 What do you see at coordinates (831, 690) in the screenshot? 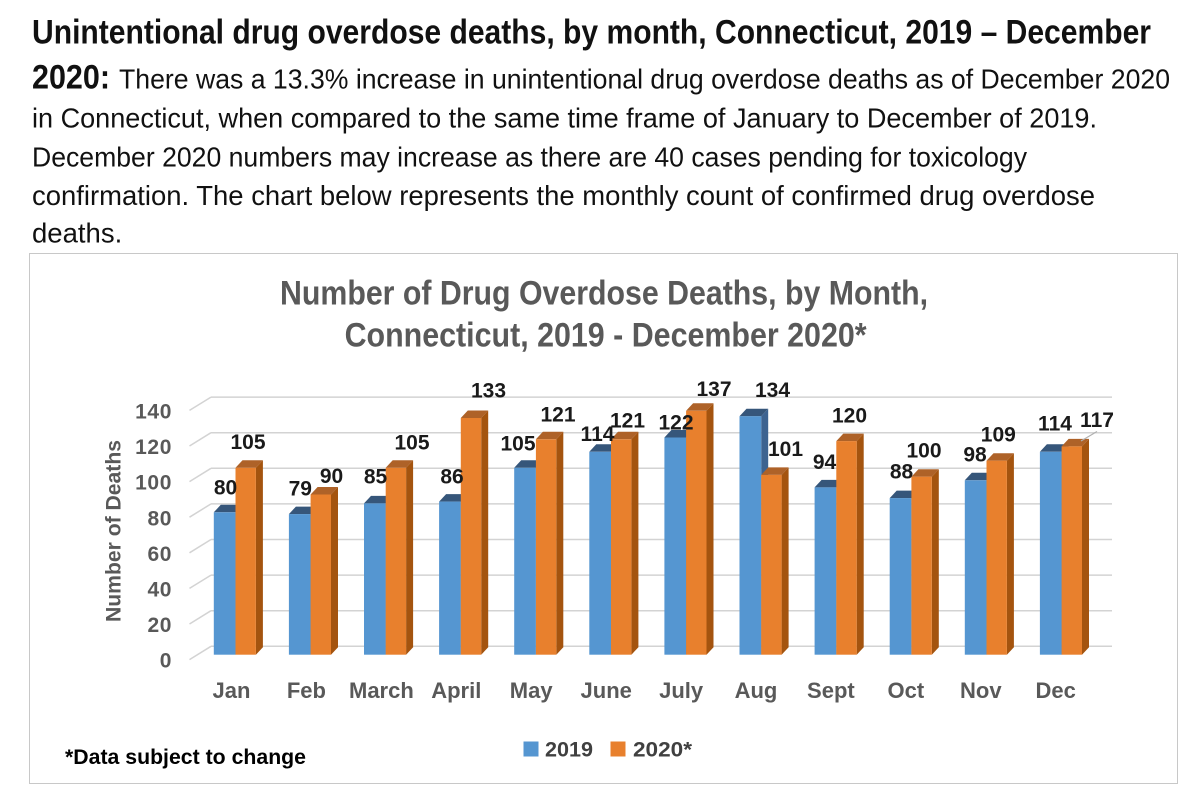
I see `svg-text: Sept` at bounding box center [831, 690].